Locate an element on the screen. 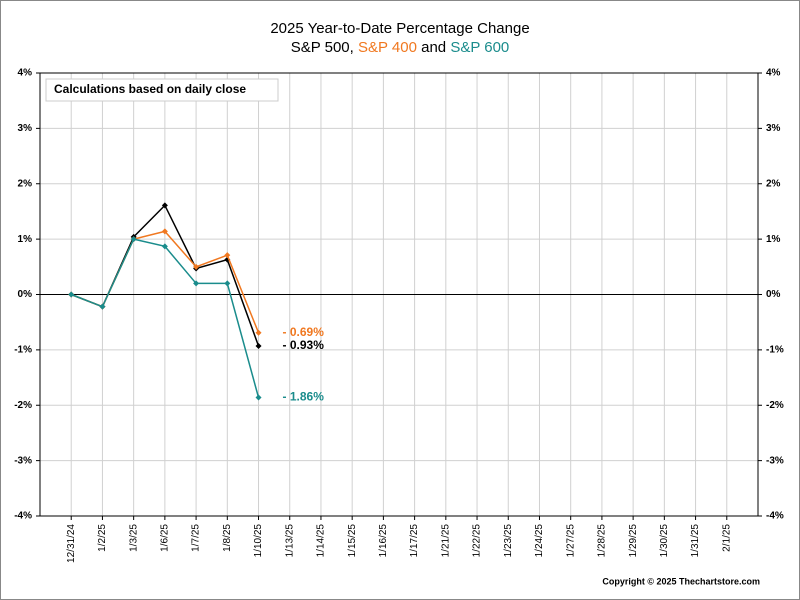  y2-tick-label: 4% is located at coordinates (773, 73).